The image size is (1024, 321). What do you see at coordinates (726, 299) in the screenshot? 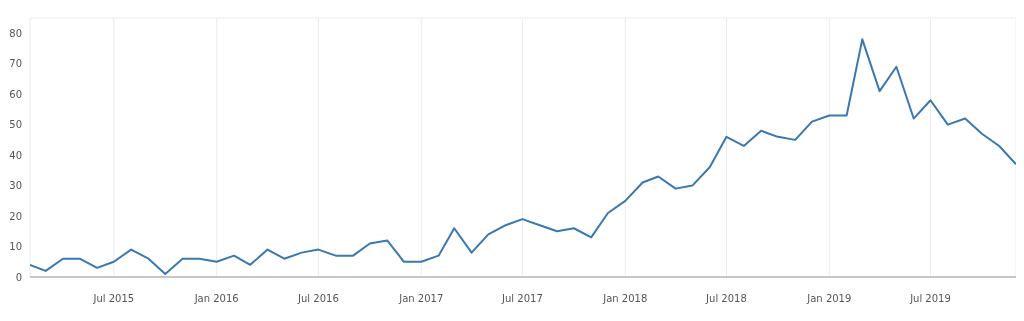
I see `x-tick-label: Jul 2018` at bounding box center [726, 299].